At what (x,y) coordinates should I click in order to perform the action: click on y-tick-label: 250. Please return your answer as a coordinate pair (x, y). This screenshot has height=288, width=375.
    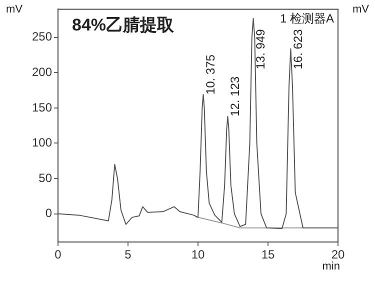
    Looking at the image, I should click on (42, 37).